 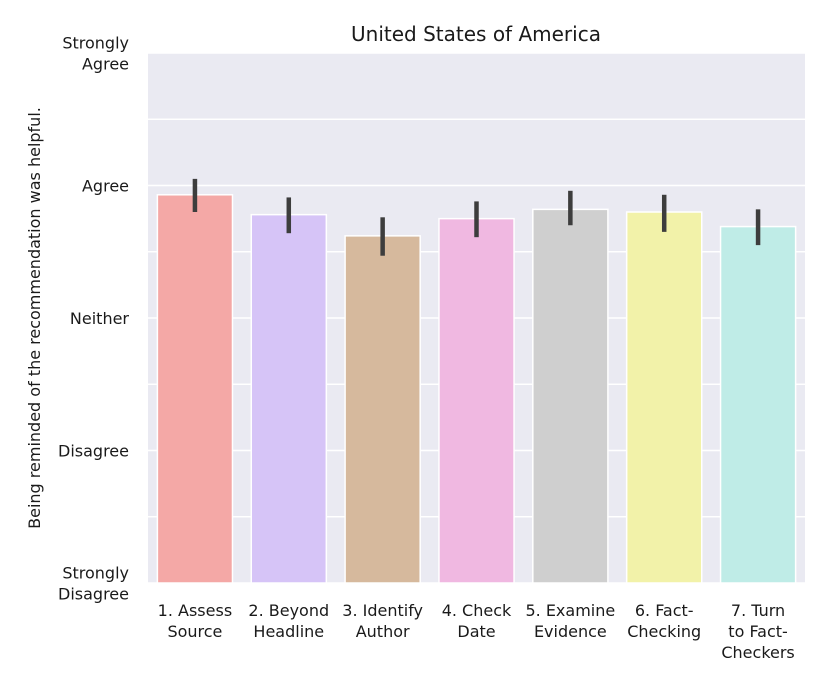 What do you see at coordinates (570, 621) in the screenshot?
I see `x-tick-label-5: 5. Examine Evidence` at bounding box center [570, 621].